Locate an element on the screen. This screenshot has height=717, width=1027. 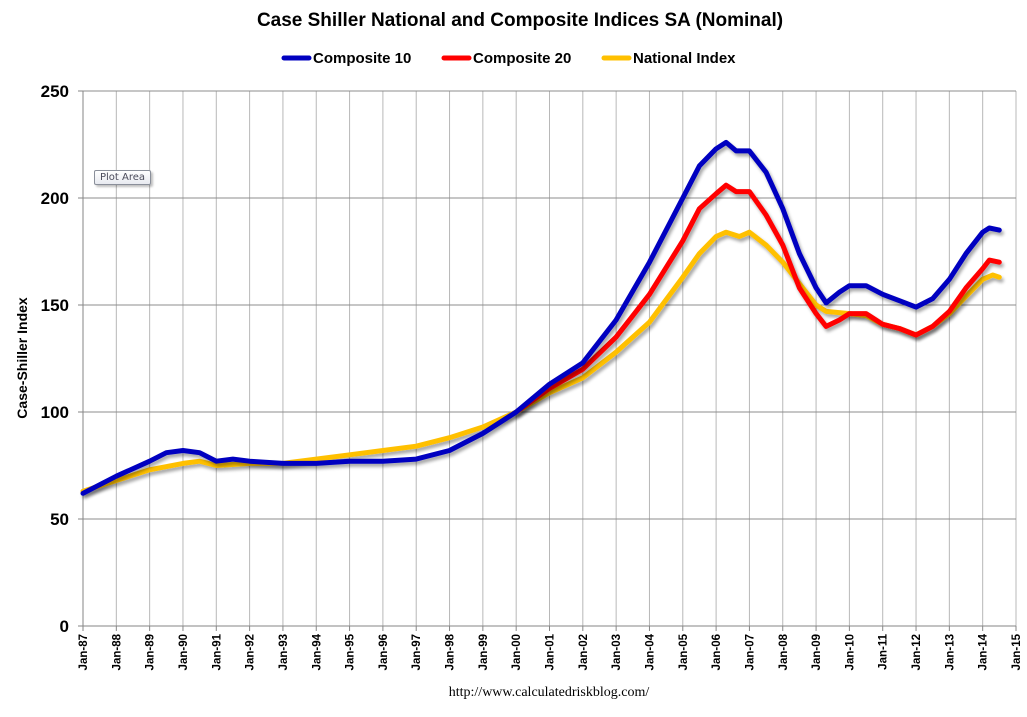
x-tick-label: Jan-87 is located at coordinates (84, 652).